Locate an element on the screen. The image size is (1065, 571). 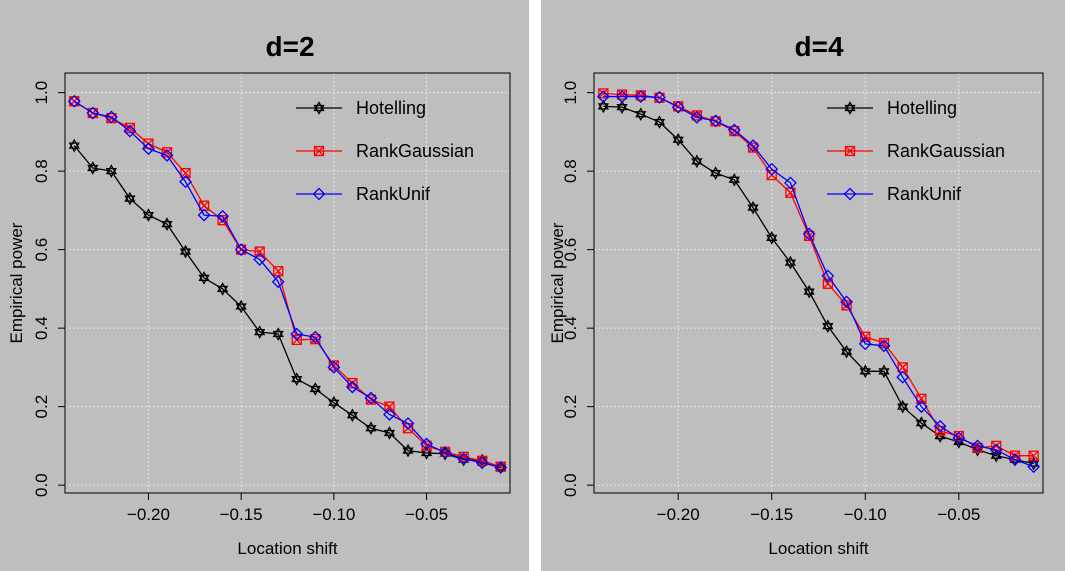
legend-marker-hotelling is located at coordinates (850, 108).